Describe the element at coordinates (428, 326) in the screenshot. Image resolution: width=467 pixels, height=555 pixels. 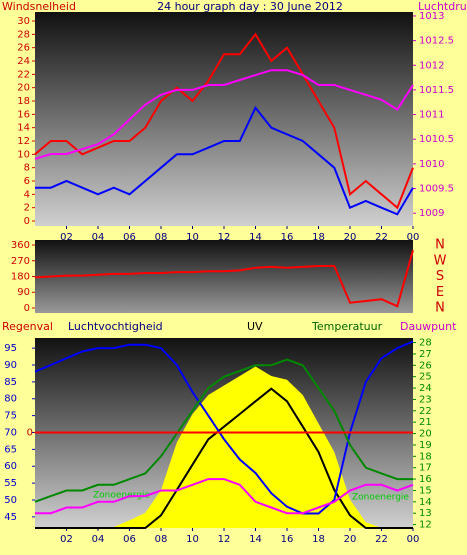
I see `dewpoint-label: Dauwpunt` at that location.